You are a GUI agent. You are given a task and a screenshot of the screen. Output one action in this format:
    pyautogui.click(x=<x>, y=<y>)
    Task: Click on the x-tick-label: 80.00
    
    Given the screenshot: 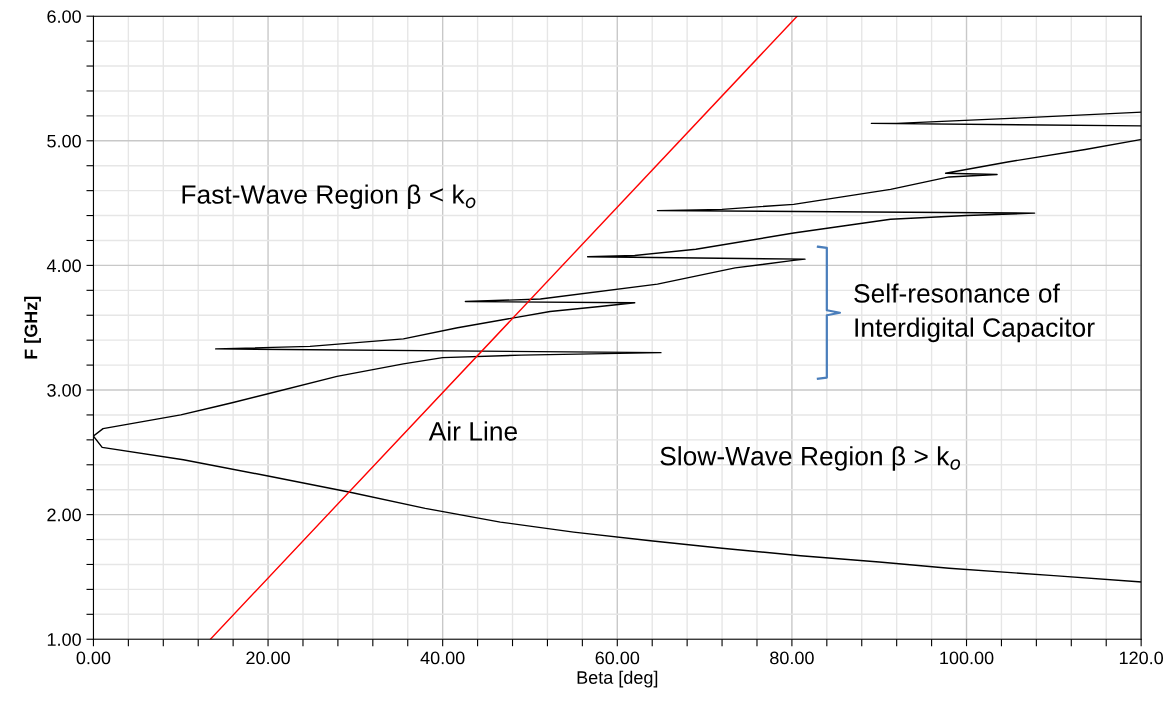 What is the action you would take?
    pyautogui.click(x=792, y=658)
    